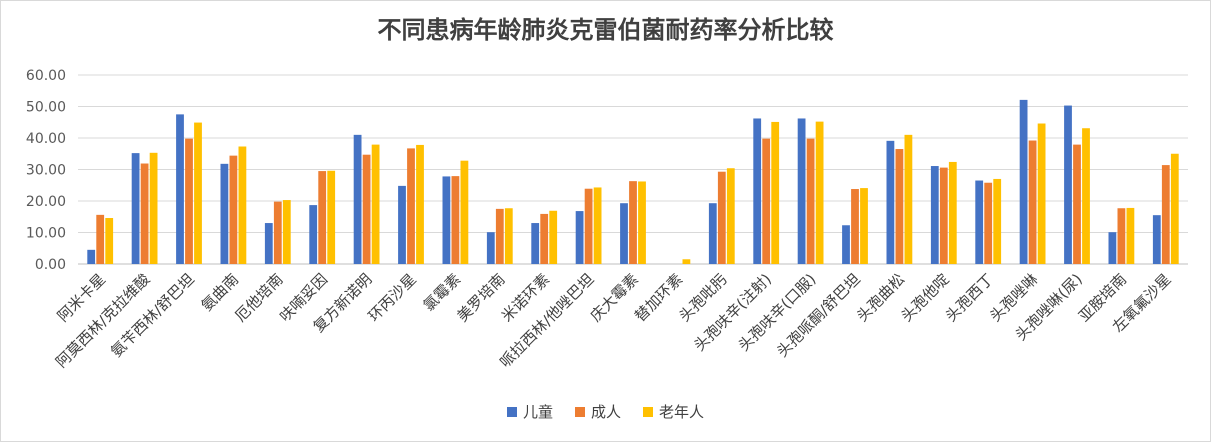 Image resolution: width=1211 pixels, height=442 pixels. I want to click on legend-item-adults: 成人, so click(597, 411).